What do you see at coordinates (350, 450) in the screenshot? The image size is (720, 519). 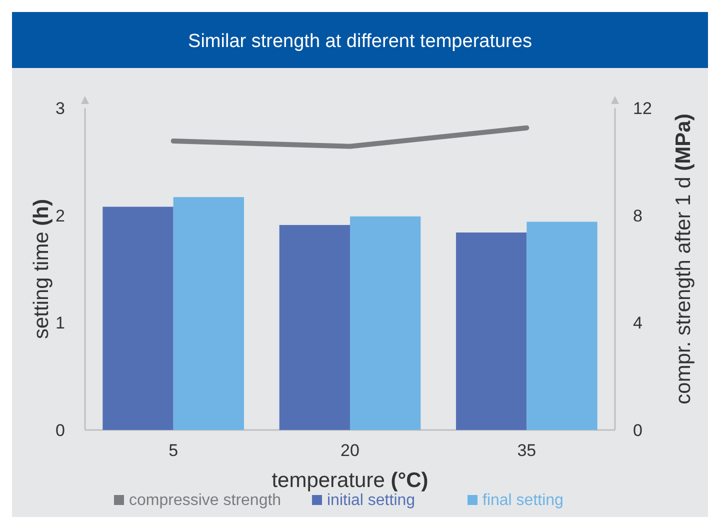 I see `x-tick-label: 20` at bounding box center [350, 450].